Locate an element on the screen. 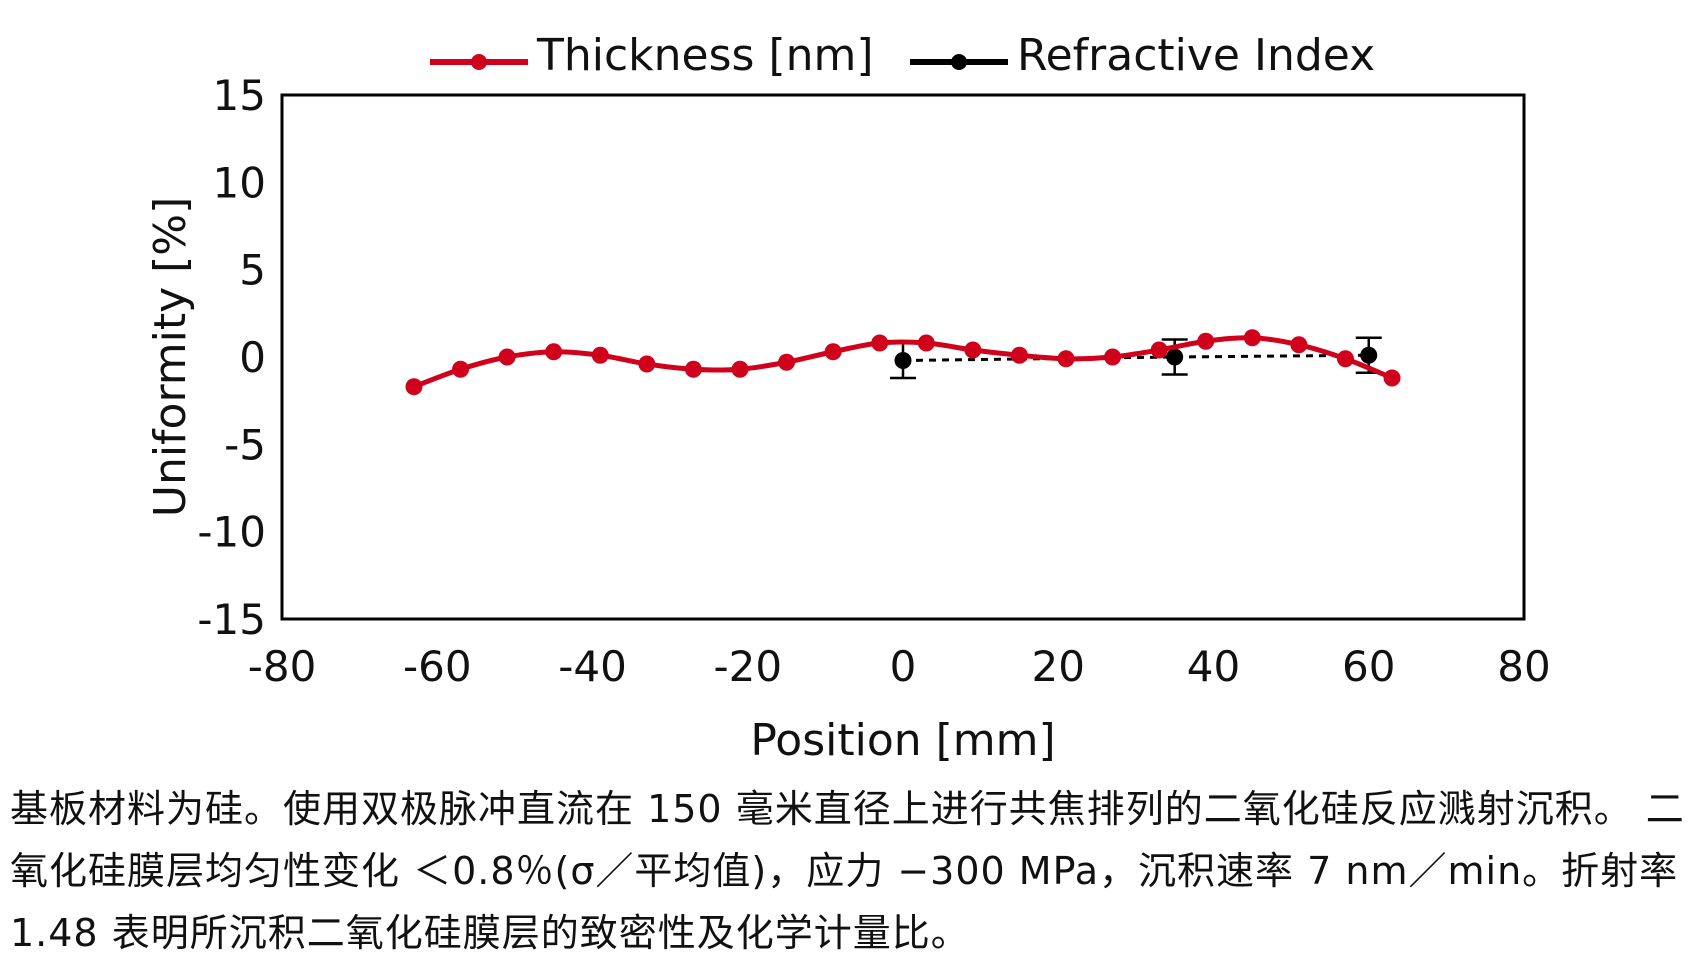 This screenshot has width=1704, height=972. legend-item-thickness: Thickness [nm] is located at coordinates (652, 55).